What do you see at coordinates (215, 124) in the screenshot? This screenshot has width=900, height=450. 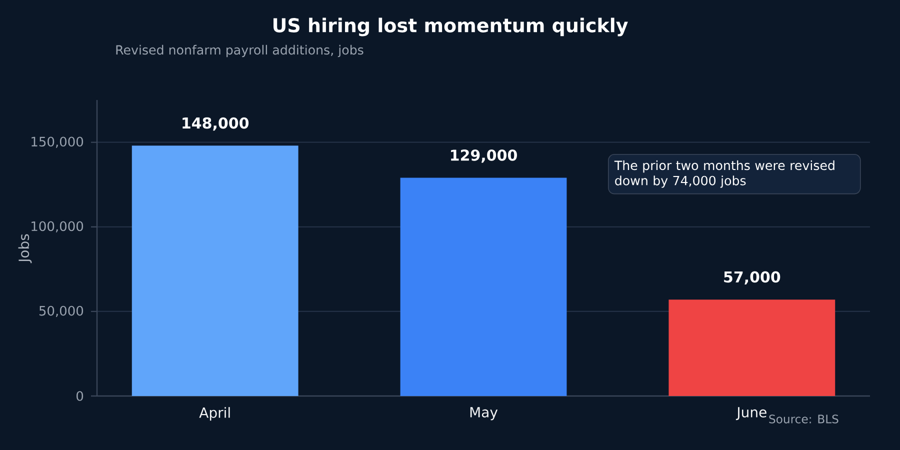 I see `data-label: 148,000` at bounding box center [215, 124].